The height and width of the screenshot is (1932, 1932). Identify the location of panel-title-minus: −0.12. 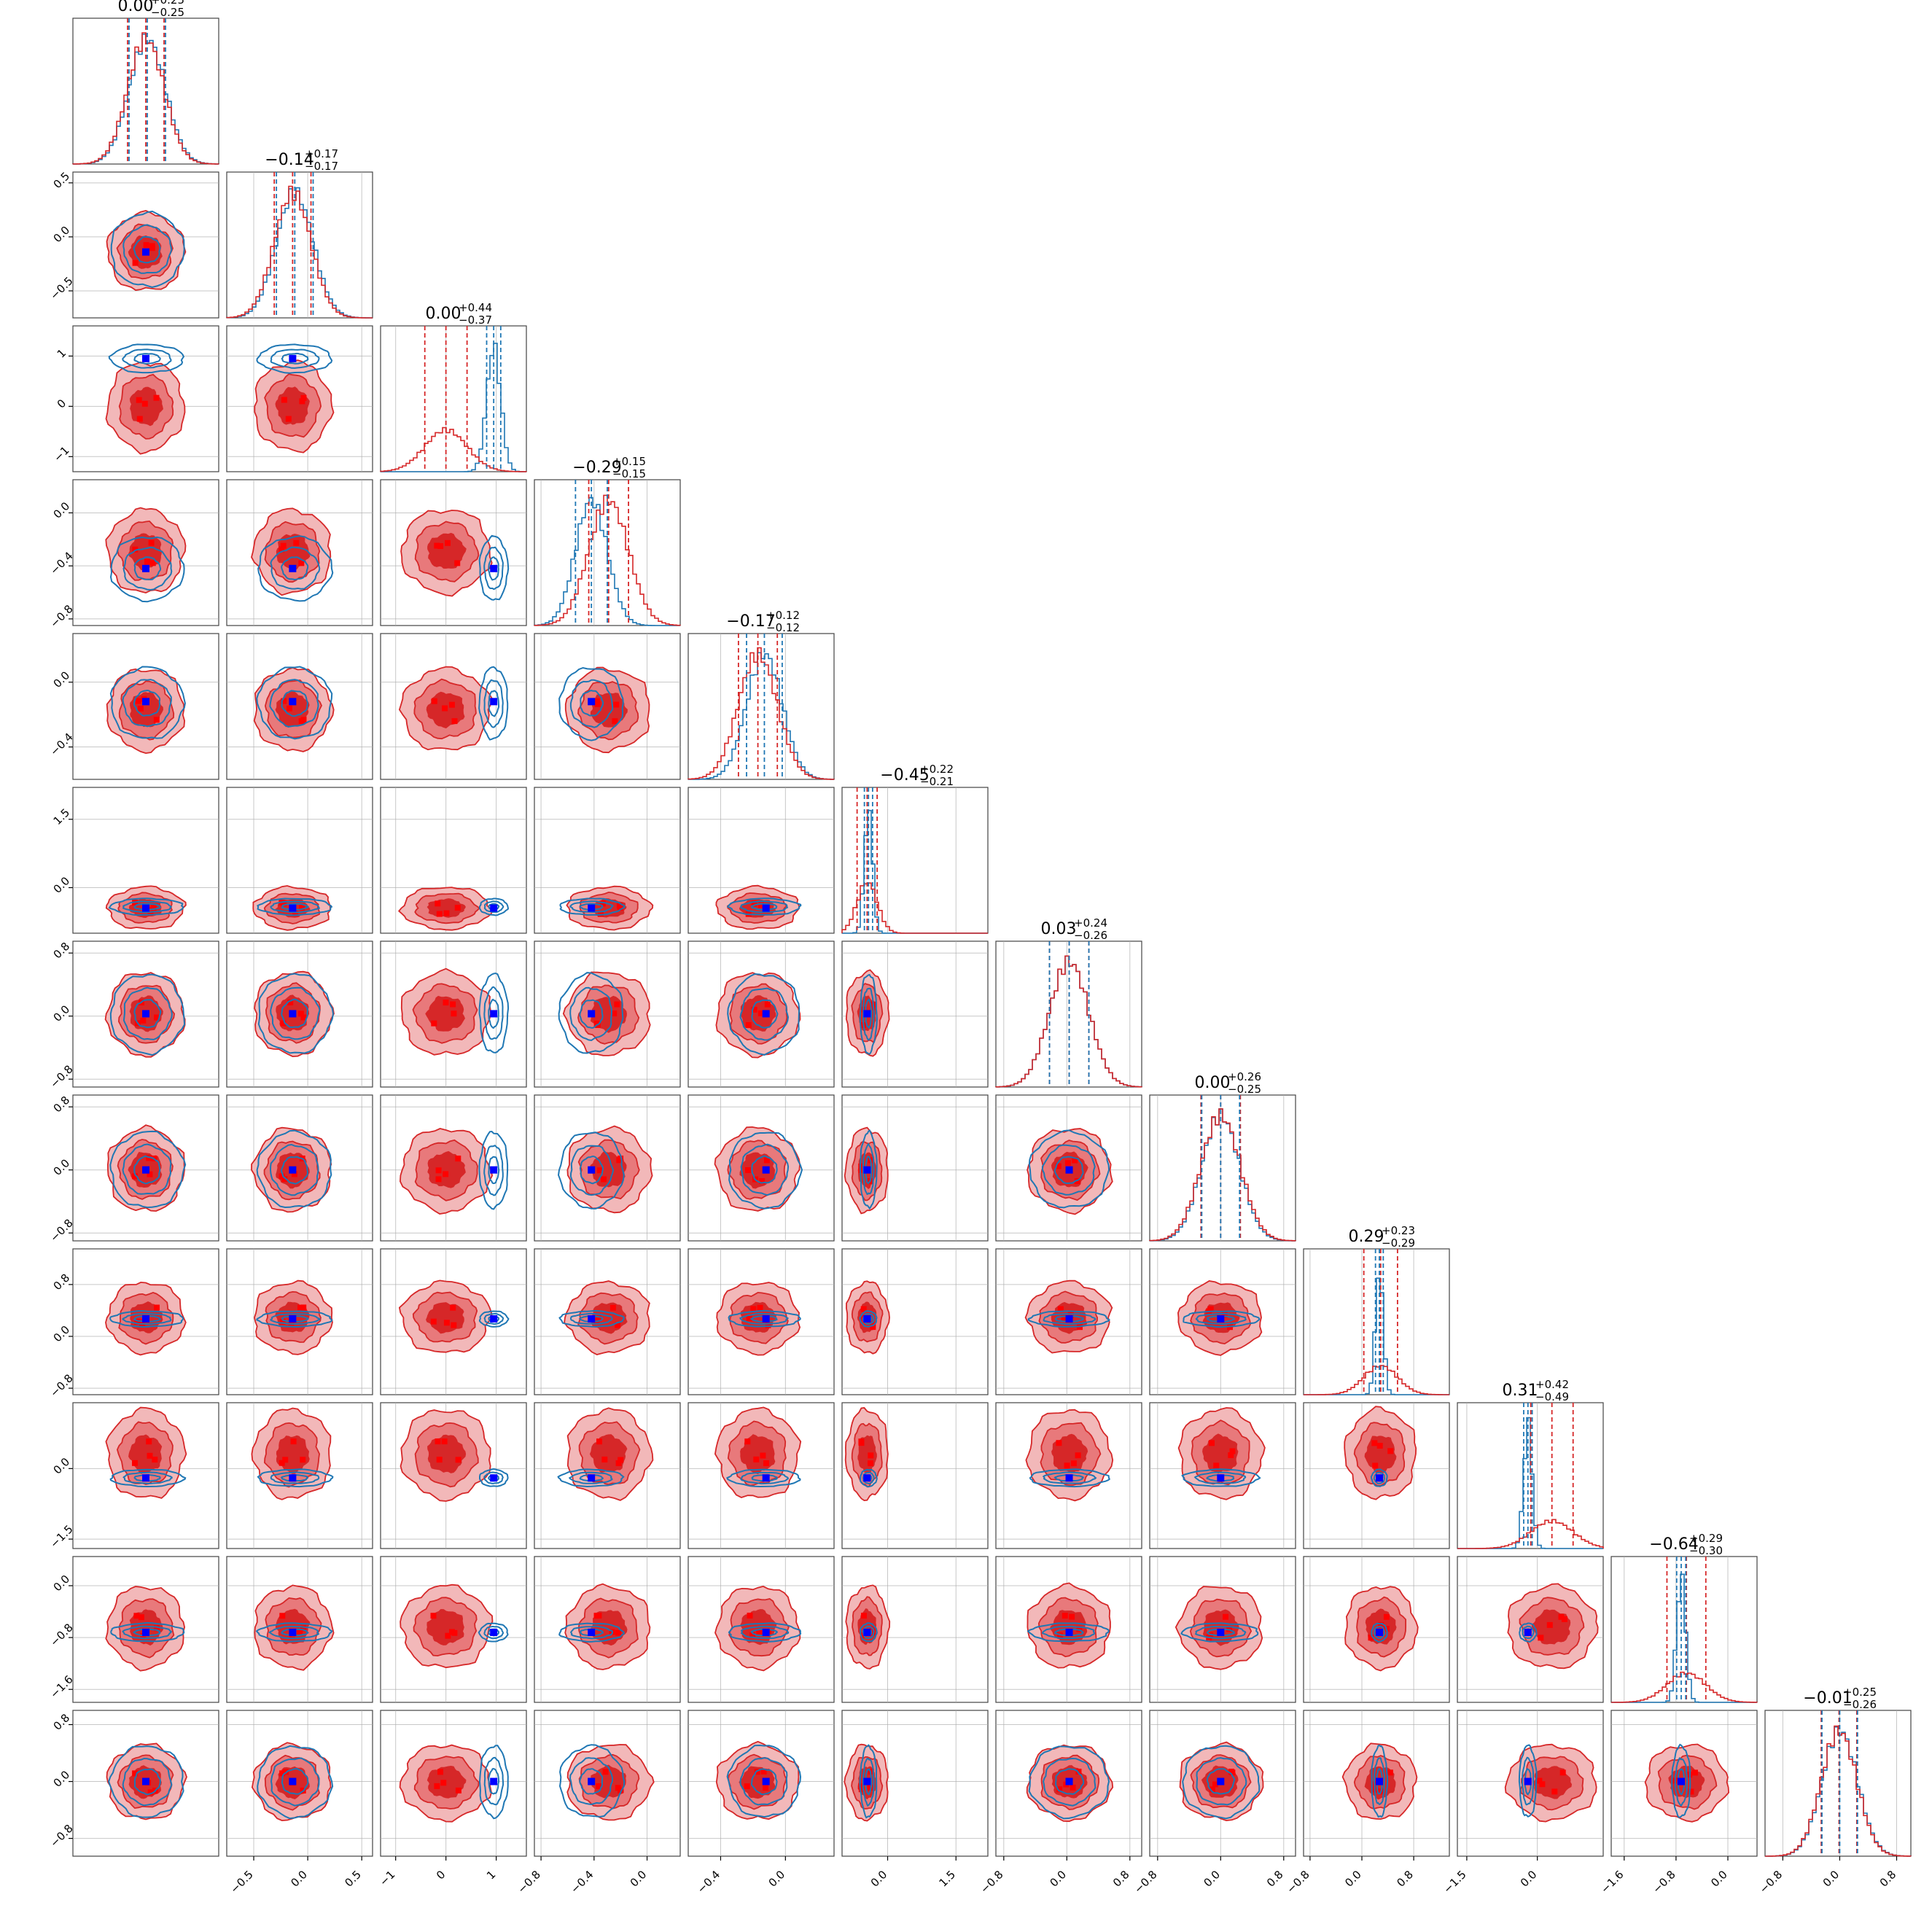
(783, 627).